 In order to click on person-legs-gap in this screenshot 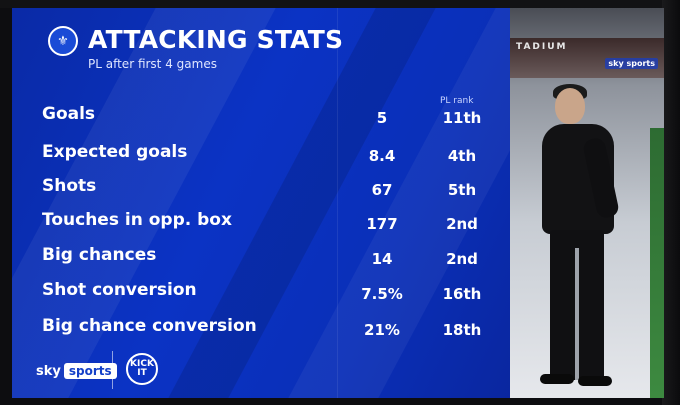, I will do `click(577, 314)`.